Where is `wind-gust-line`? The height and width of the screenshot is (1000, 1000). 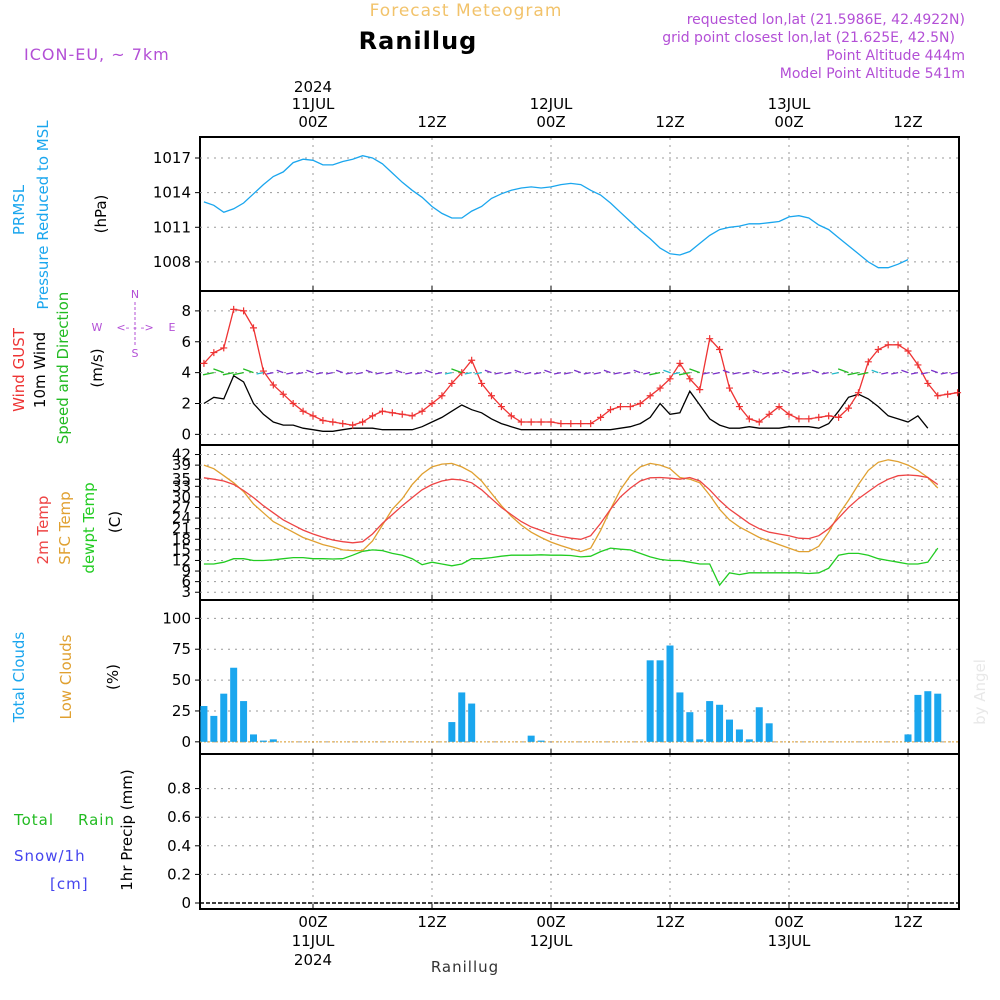
wind-gust-line is located at coordinates (580, 367).